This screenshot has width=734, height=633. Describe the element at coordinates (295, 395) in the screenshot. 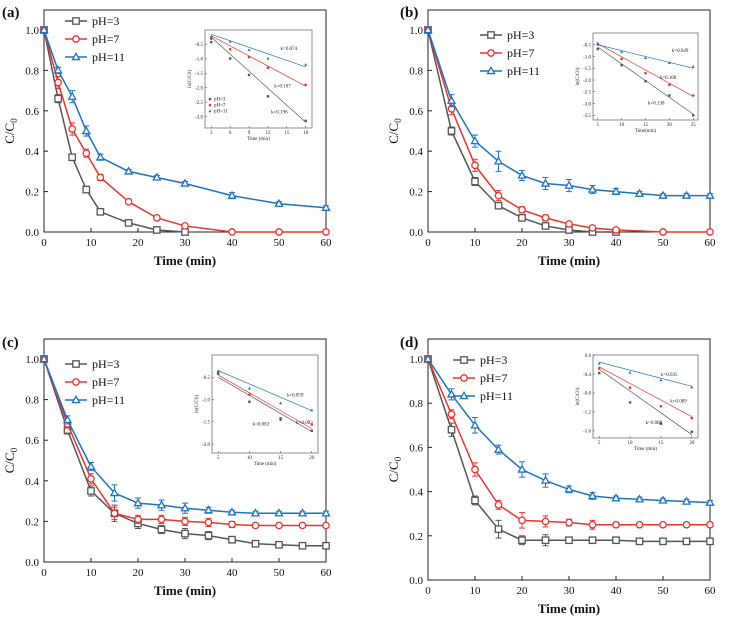

I see `inset-annotation: k=0.059` at that location.